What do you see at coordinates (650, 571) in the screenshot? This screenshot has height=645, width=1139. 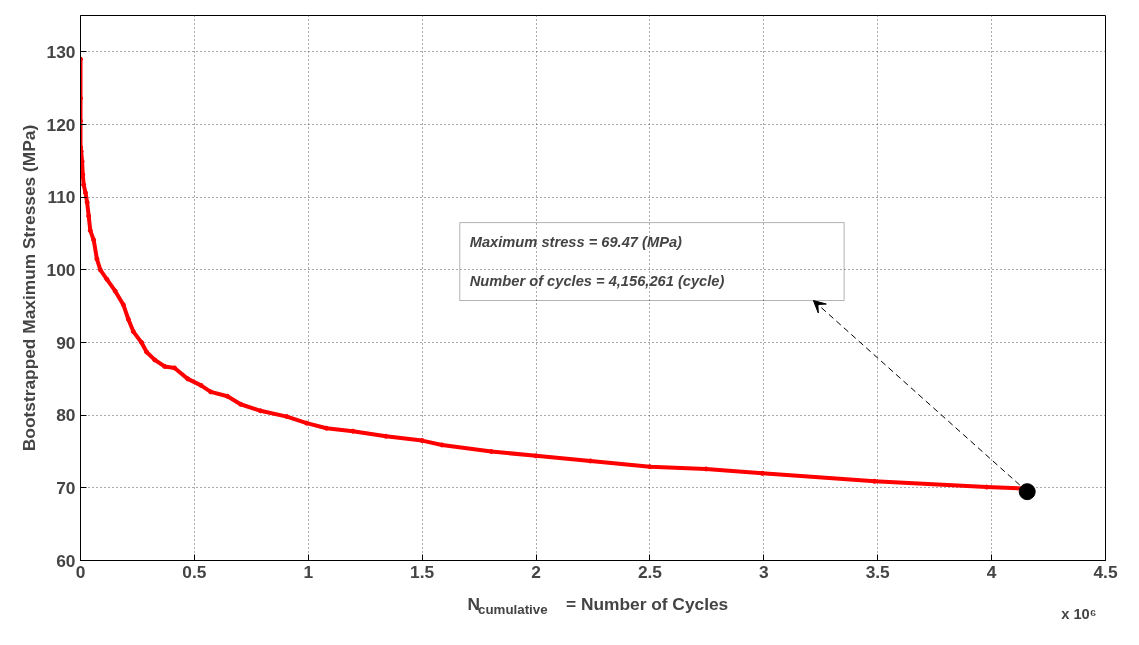 I see `x-tick-label: 2.5` at bounding box center [650, 571].